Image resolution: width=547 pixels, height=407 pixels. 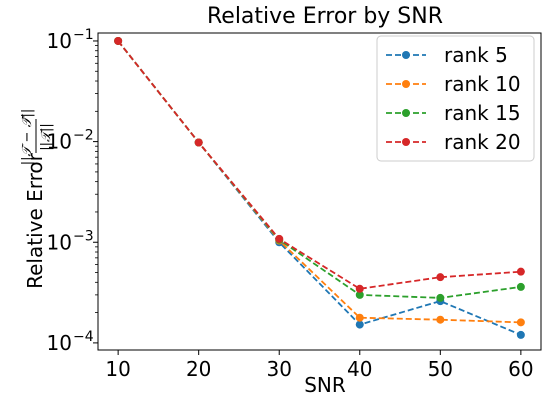 I want to click on y-axis-title-text: Relative Error, so click(x=35, y=220).